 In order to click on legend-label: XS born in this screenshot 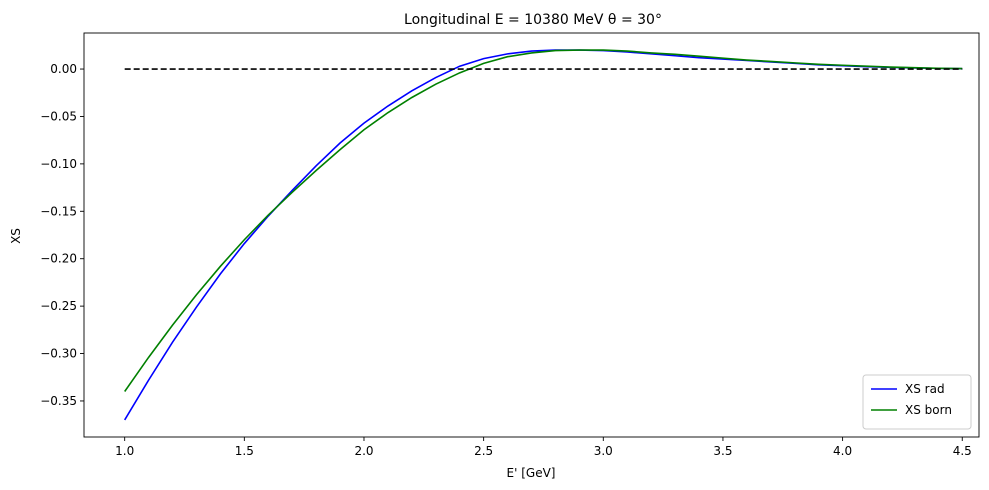, I will do `click(928, 410)`.